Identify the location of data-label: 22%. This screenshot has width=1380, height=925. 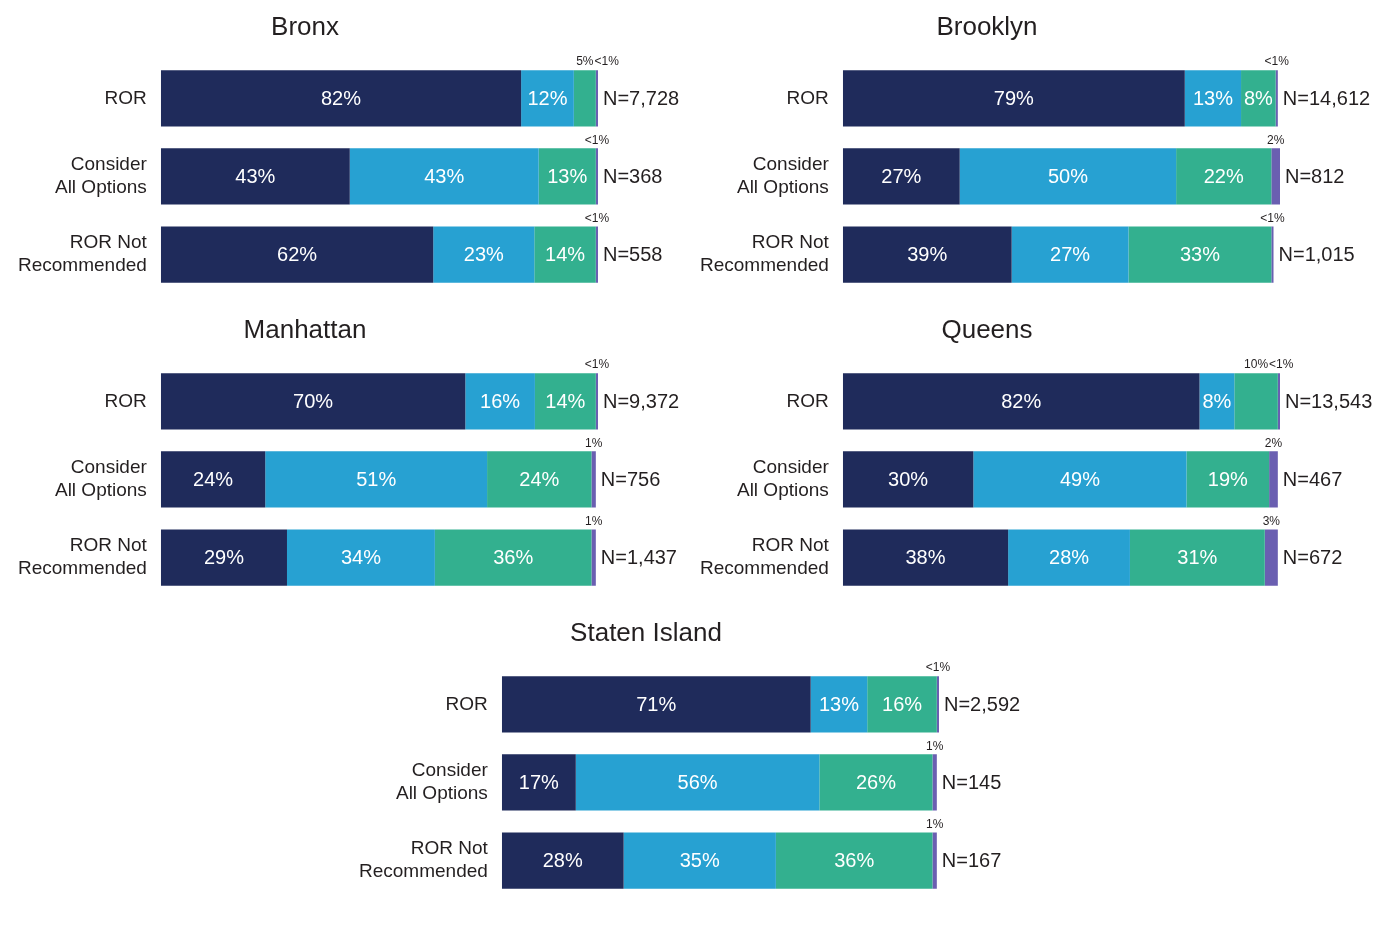
(1223, 175).